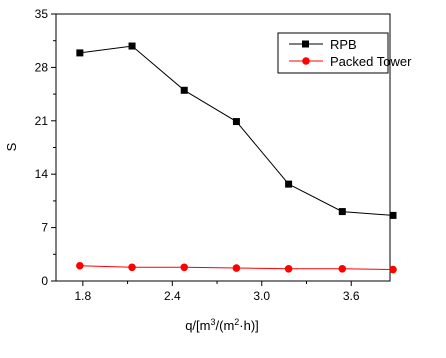  What do you see at coordinates (306, 61) in the screenshot?
I see `legend-marker-packed-tower` at bounding box center [306, 61].